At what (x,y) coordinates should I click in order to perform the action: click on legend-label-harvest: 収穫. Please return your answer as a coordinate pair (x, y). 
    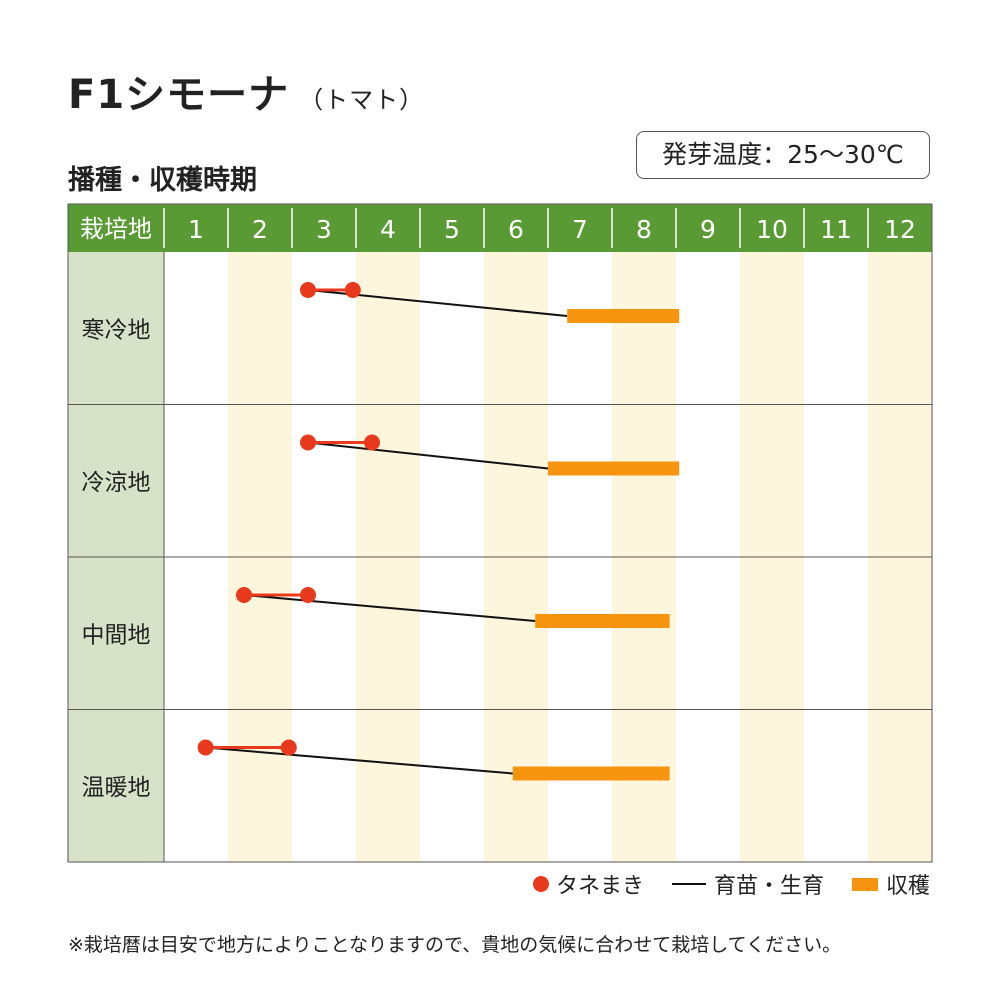
    Looking at the image, I should click on (907, 886).